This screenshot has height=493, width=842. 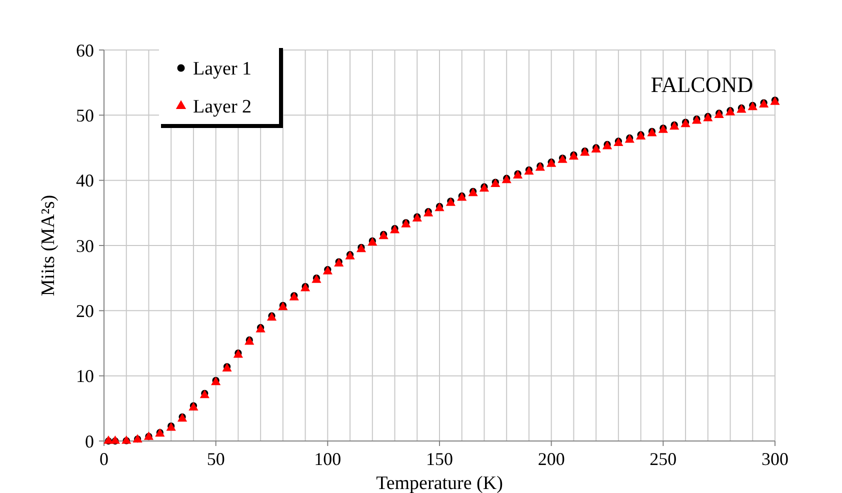 What do you see at coordinates (701, 84) in the screenshot?
I see `annotation: FALCOND` at bounding box center [701, 84].